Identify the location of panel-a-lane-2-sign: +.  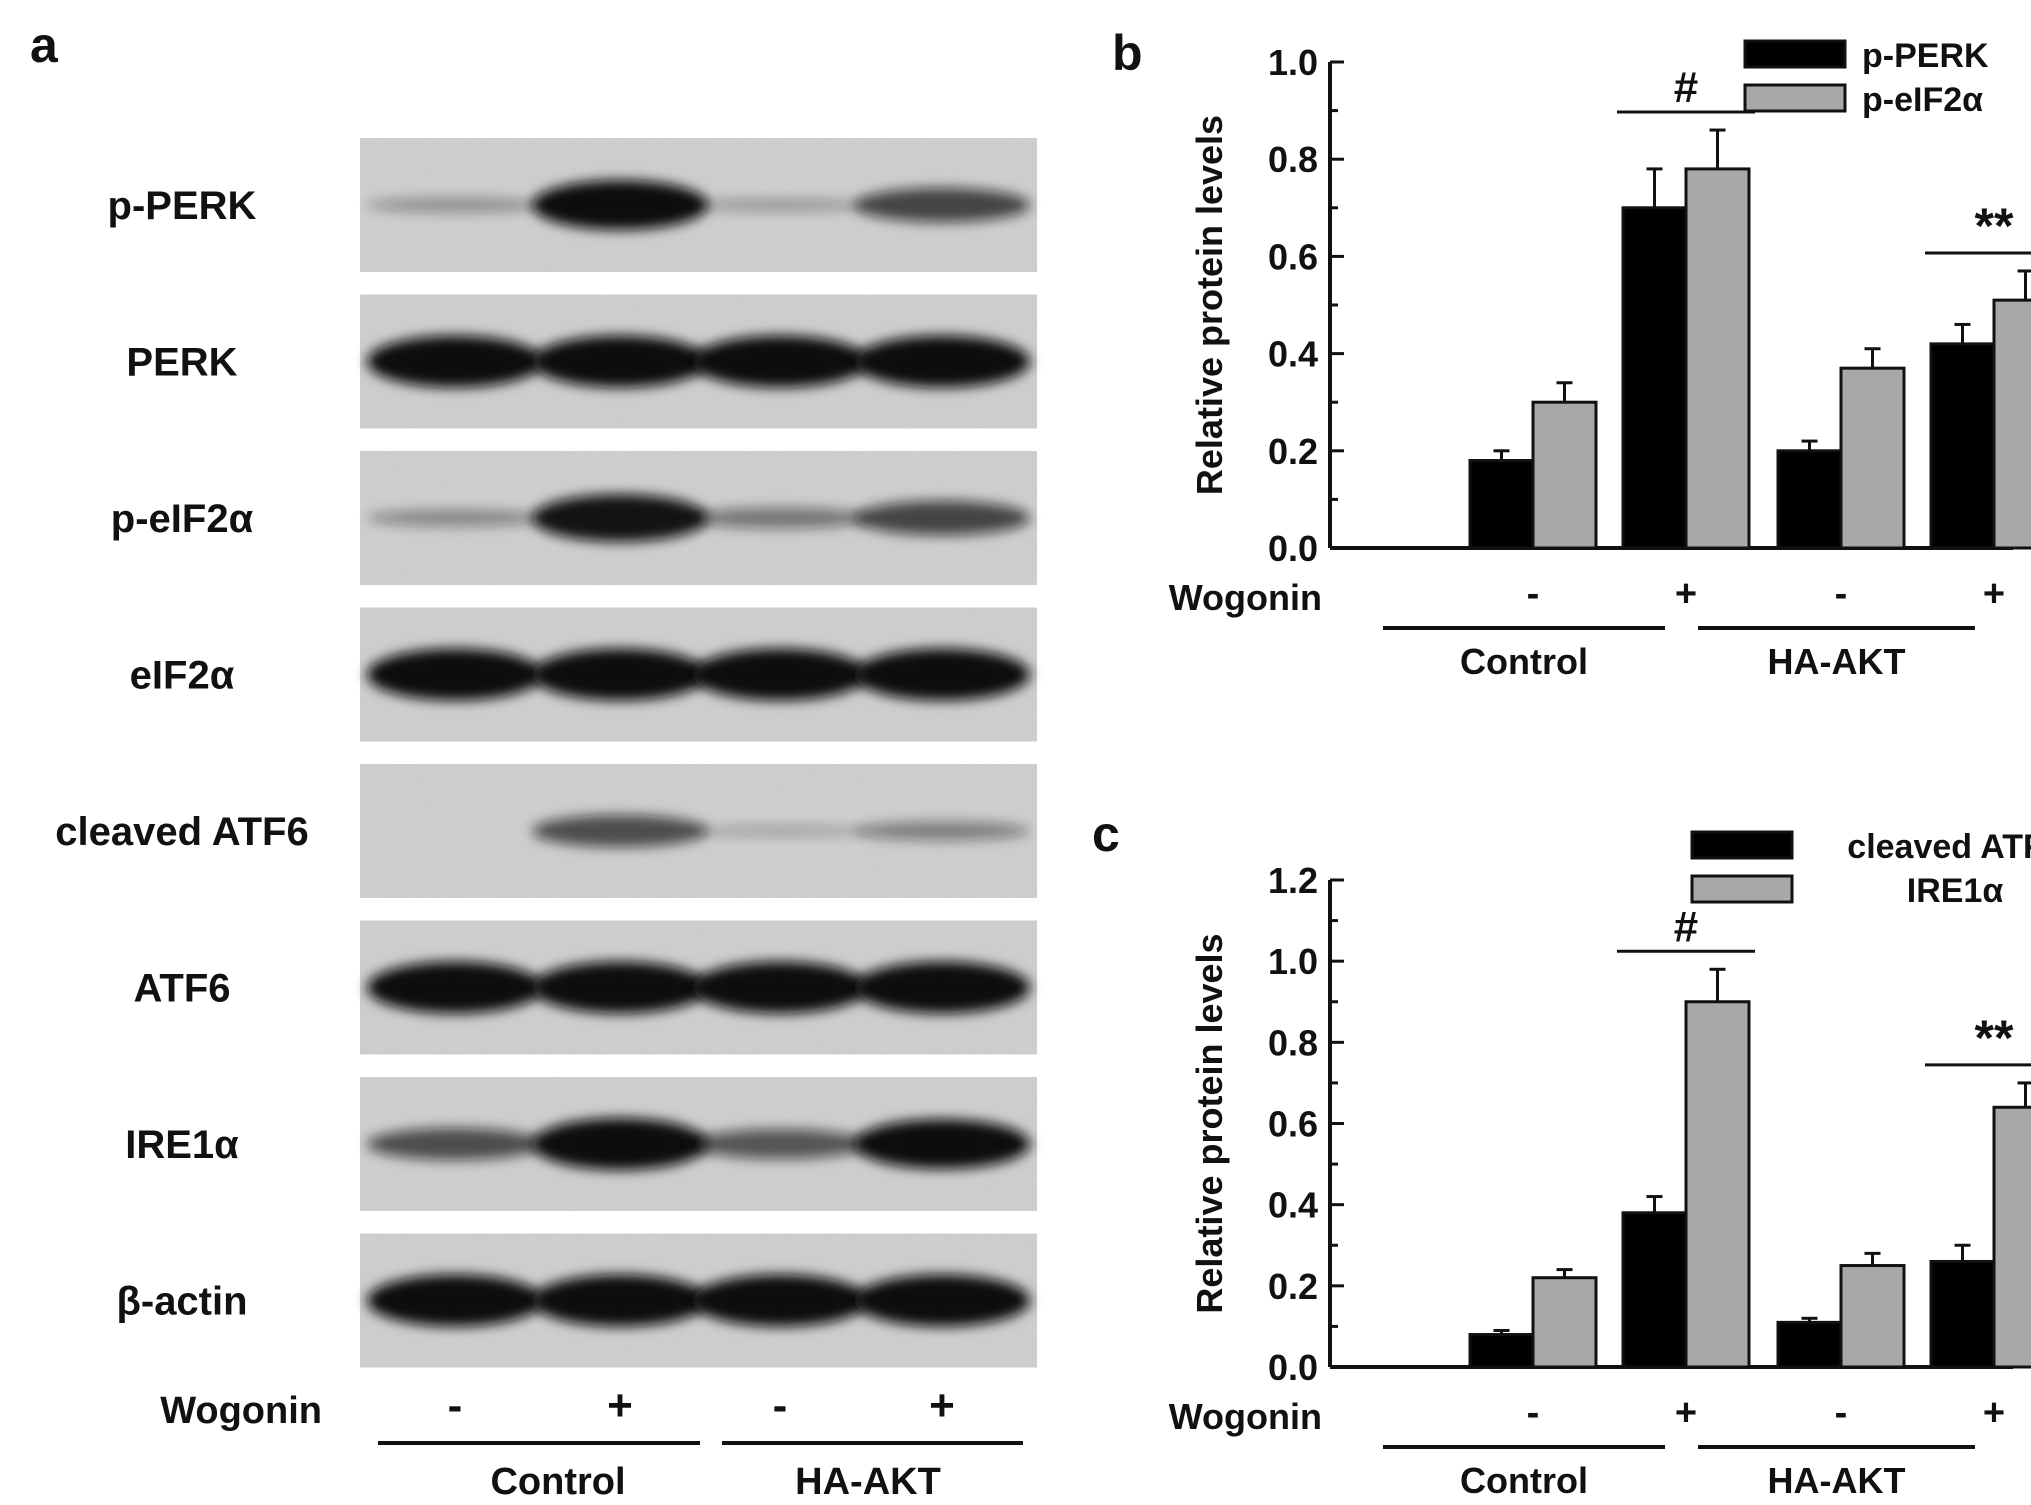
(620, 1405).